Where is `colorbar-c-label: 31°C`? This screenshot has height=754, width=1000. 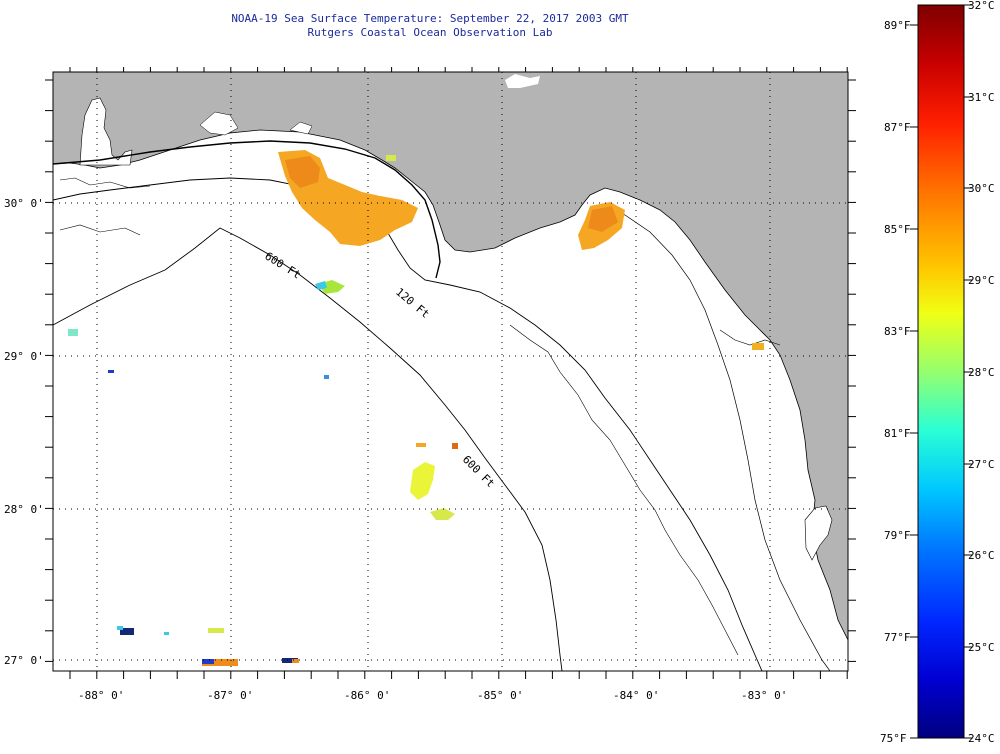 colorbar-c-label: 31°C is located at coordinates (981, 97).